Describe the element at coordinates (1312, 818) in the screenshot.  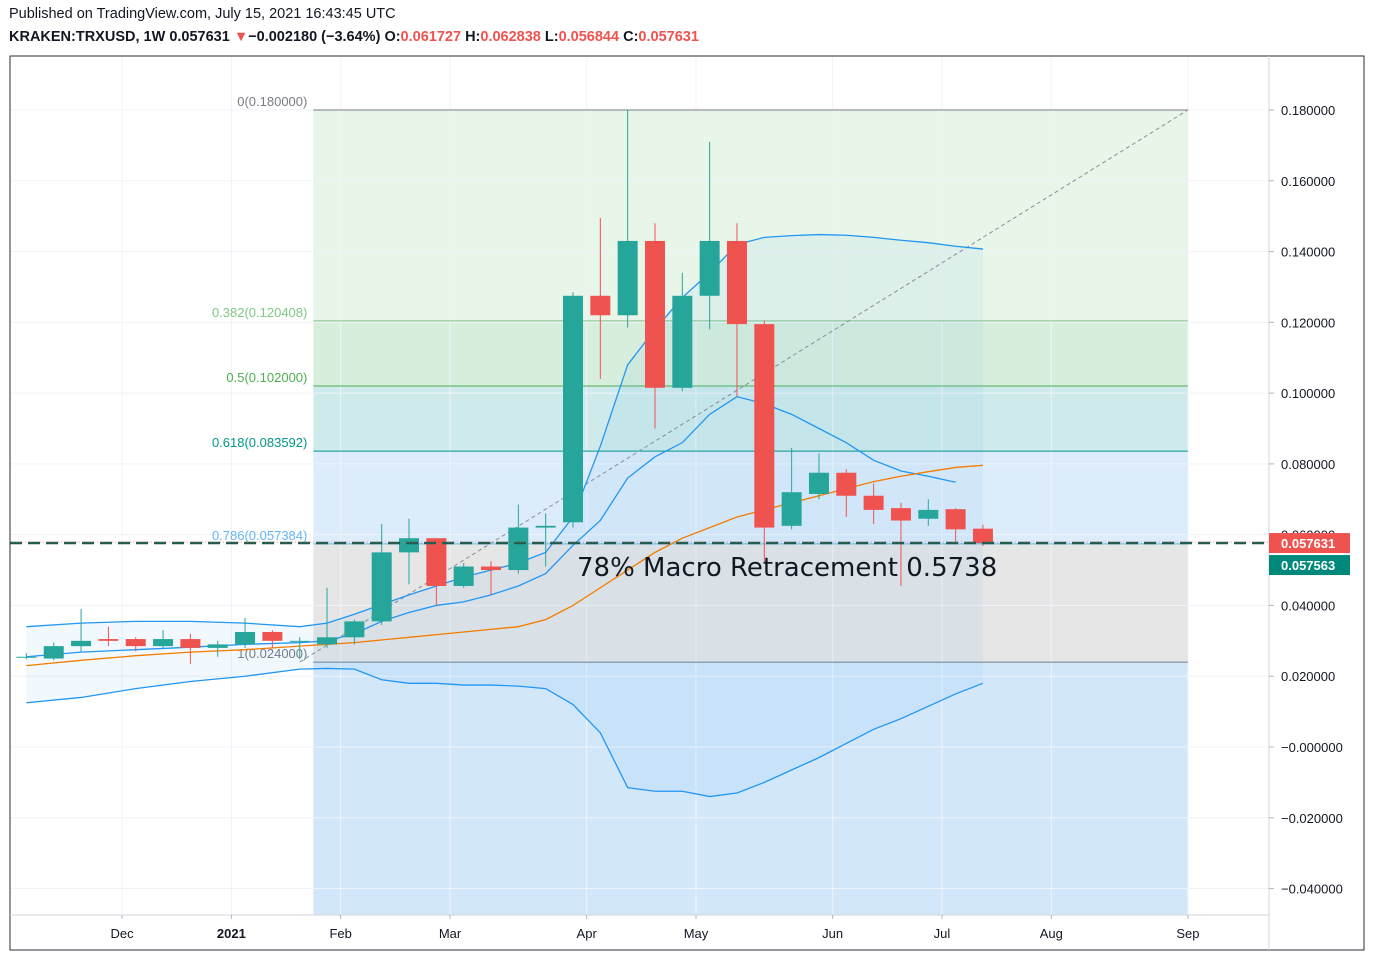
I see `y-tick-label: −0.020000` at that location.